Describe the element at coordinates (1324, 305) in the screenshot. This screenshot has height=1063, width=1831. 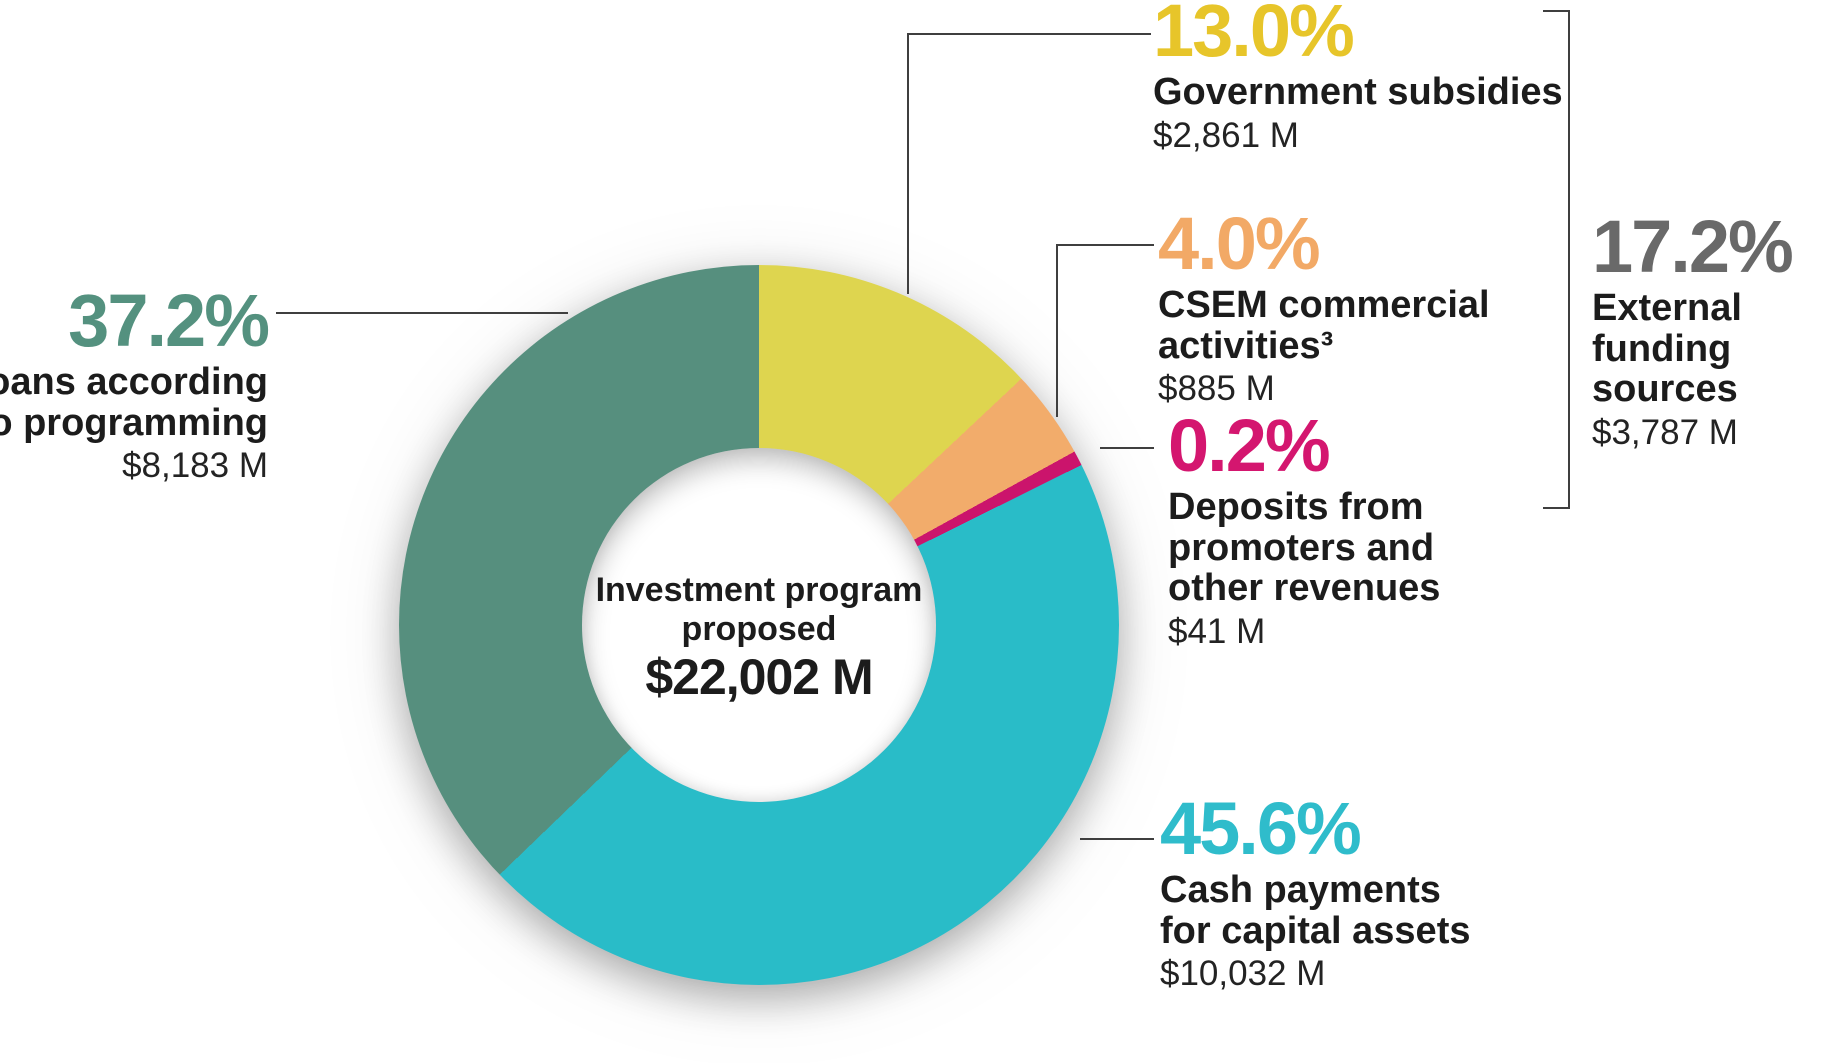
I see `label-csem-activities-line1: CSEM commercial` at that location.